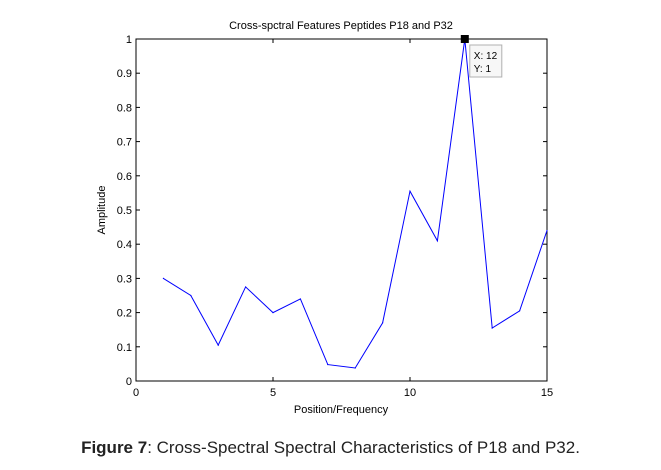 This screenshot has width=661, height=470. I want to click on caption-label: Figure 7, so click(114, 447).